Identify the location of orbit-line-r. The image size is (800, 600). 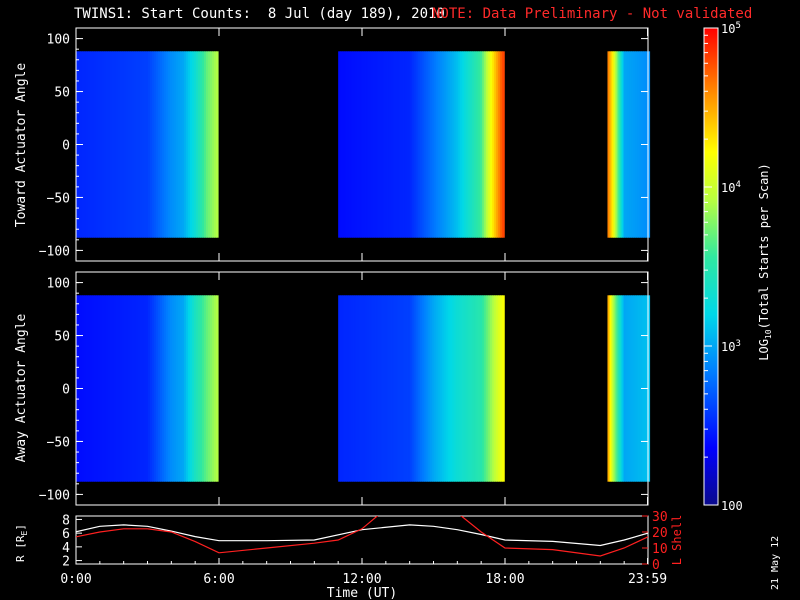
(362, 535).